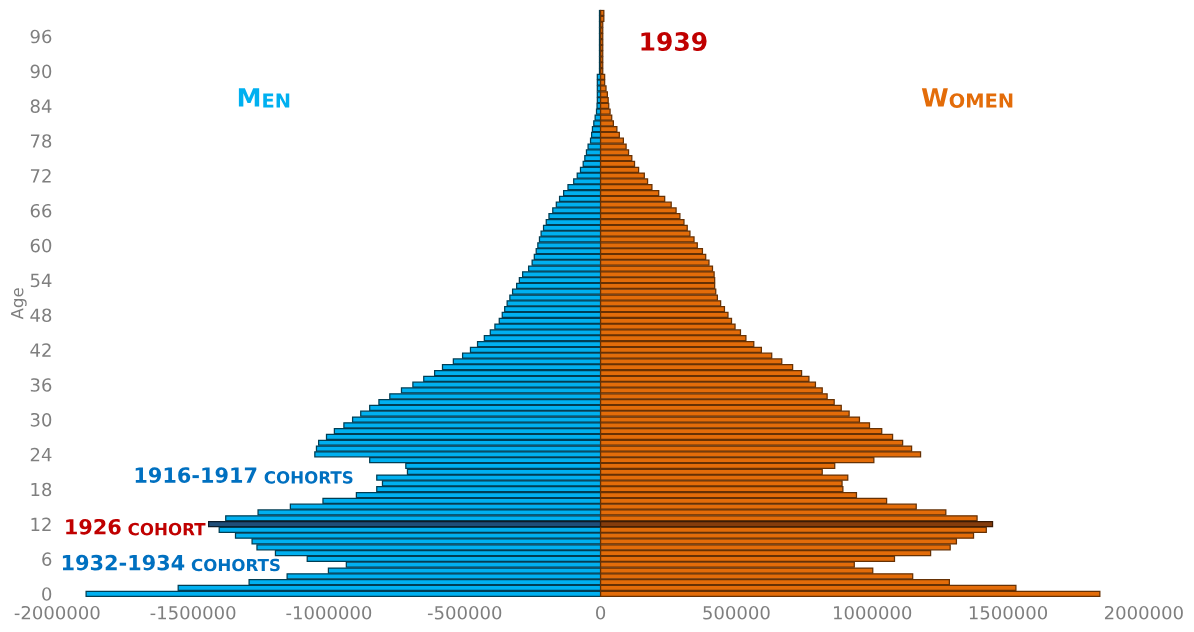  What do you see at coordinates (41, 454) in the screenshot?
I see `y-tick-label: 24` at bounding box center [41, 454].